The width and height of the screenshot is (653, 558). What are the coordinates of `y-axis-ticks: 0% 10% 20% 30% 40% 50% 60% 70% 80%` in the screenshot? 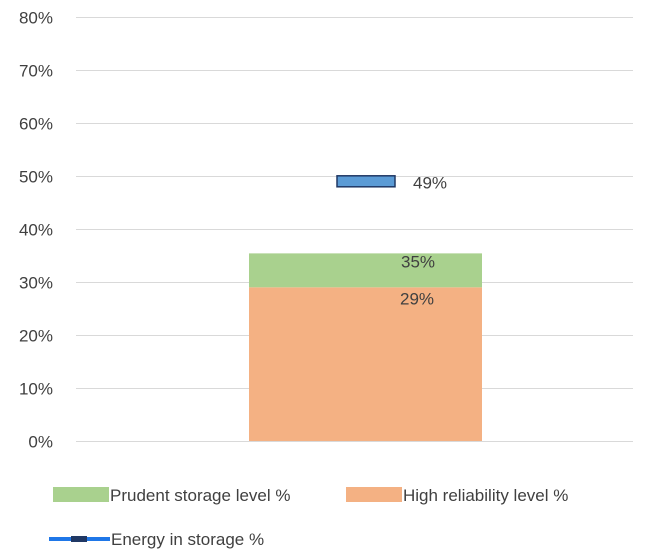 It's located at (36, 230).